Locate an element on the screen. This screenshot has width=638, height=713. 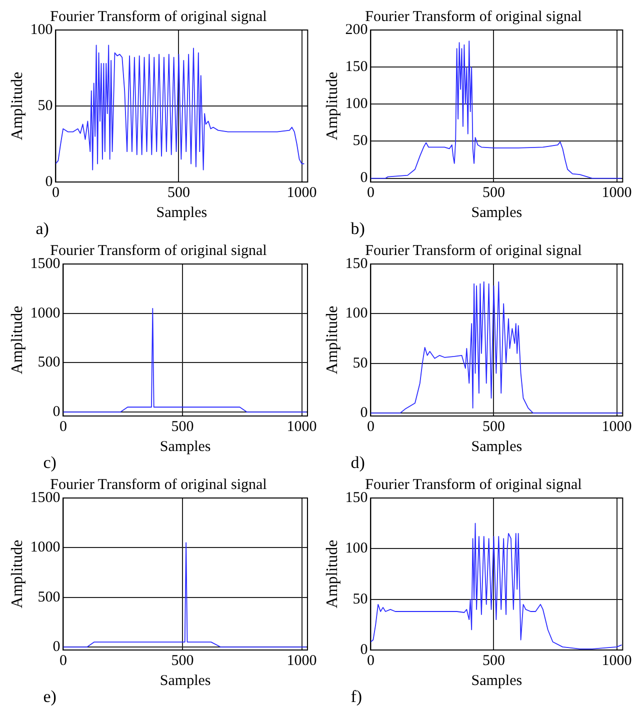
text: a) is located at coordinates (42, 228).